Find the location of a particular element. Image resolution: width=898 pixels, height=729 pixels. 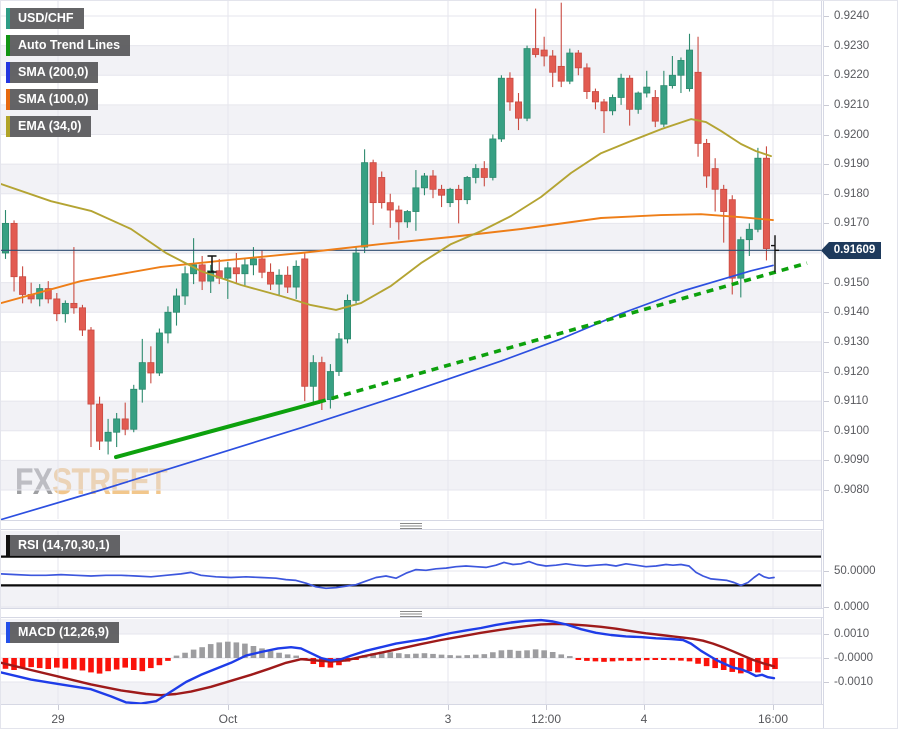

time-axis-label: 29 is located at coordinates (58, 719).